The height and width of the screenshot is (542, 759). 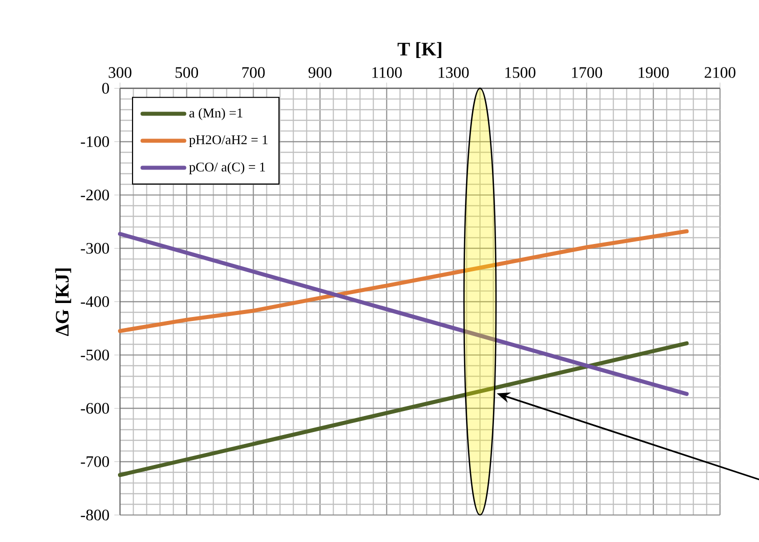 What do you see at coordinates (63, 302) in the screenshot?
I see `y-axis-title: ΔG [KJ]` at bounding box center [63, 302].